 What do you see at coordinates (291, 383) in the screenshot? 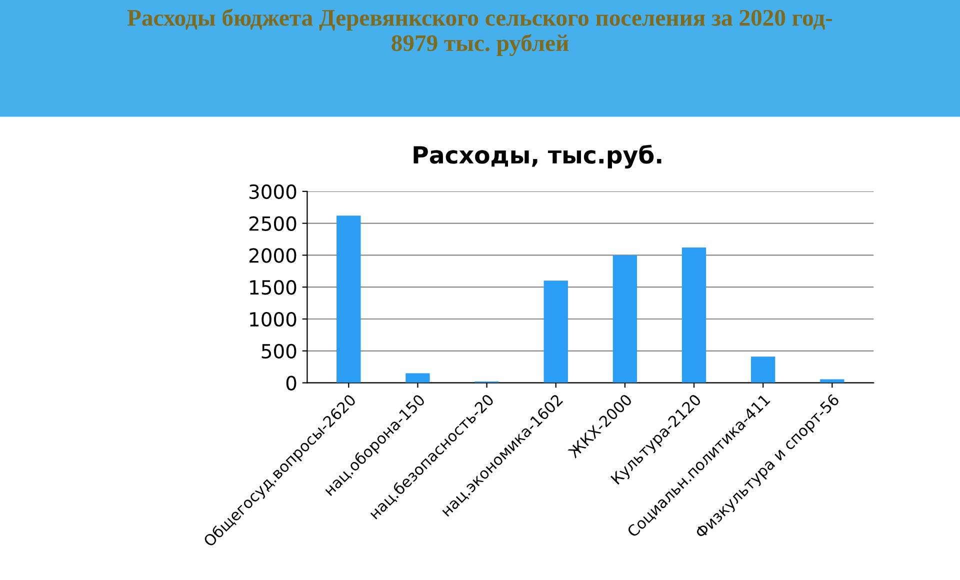
I see `y-tick-label: 0` at bounding box center [291, 383].